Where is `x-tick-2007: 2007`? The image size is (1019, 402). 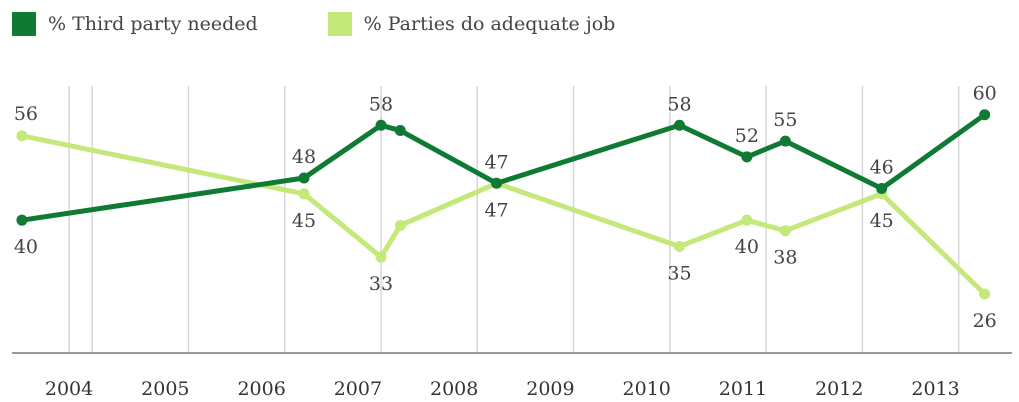
x-tick-2007: 2007 is located at coordinates (358, 389).